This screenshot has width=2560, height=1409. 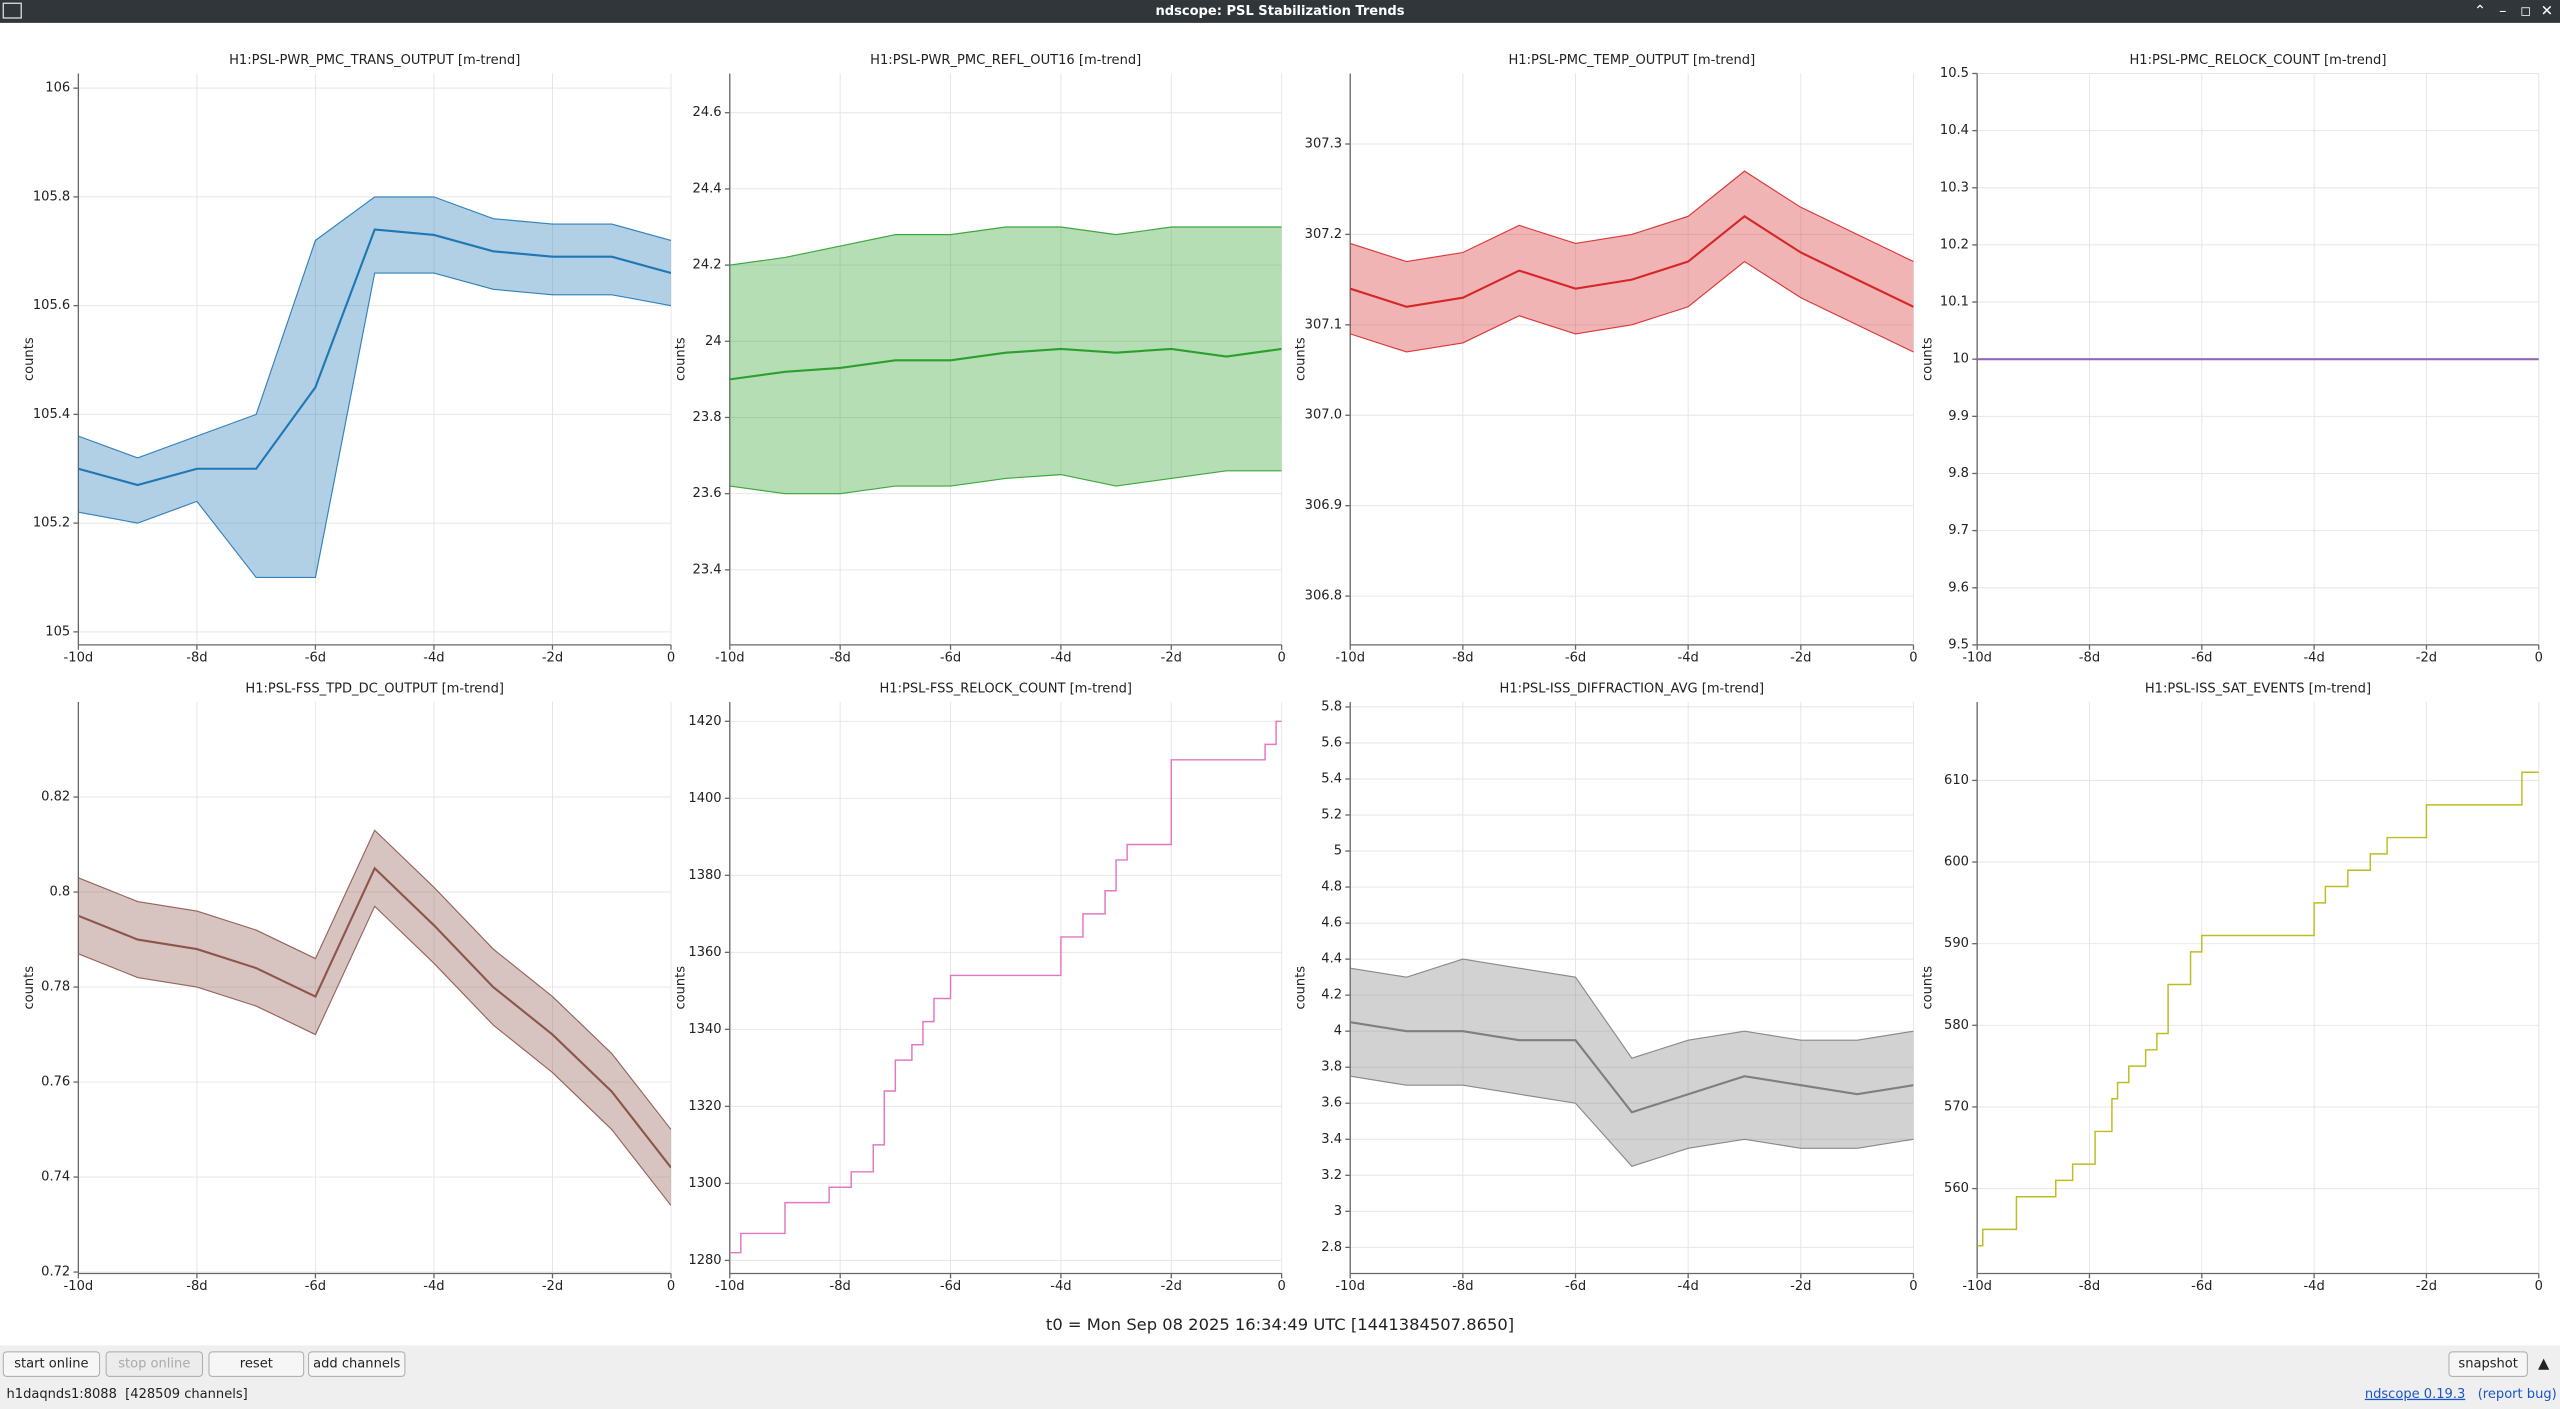 I want to click on app-icon, so click(x=12, y=10).